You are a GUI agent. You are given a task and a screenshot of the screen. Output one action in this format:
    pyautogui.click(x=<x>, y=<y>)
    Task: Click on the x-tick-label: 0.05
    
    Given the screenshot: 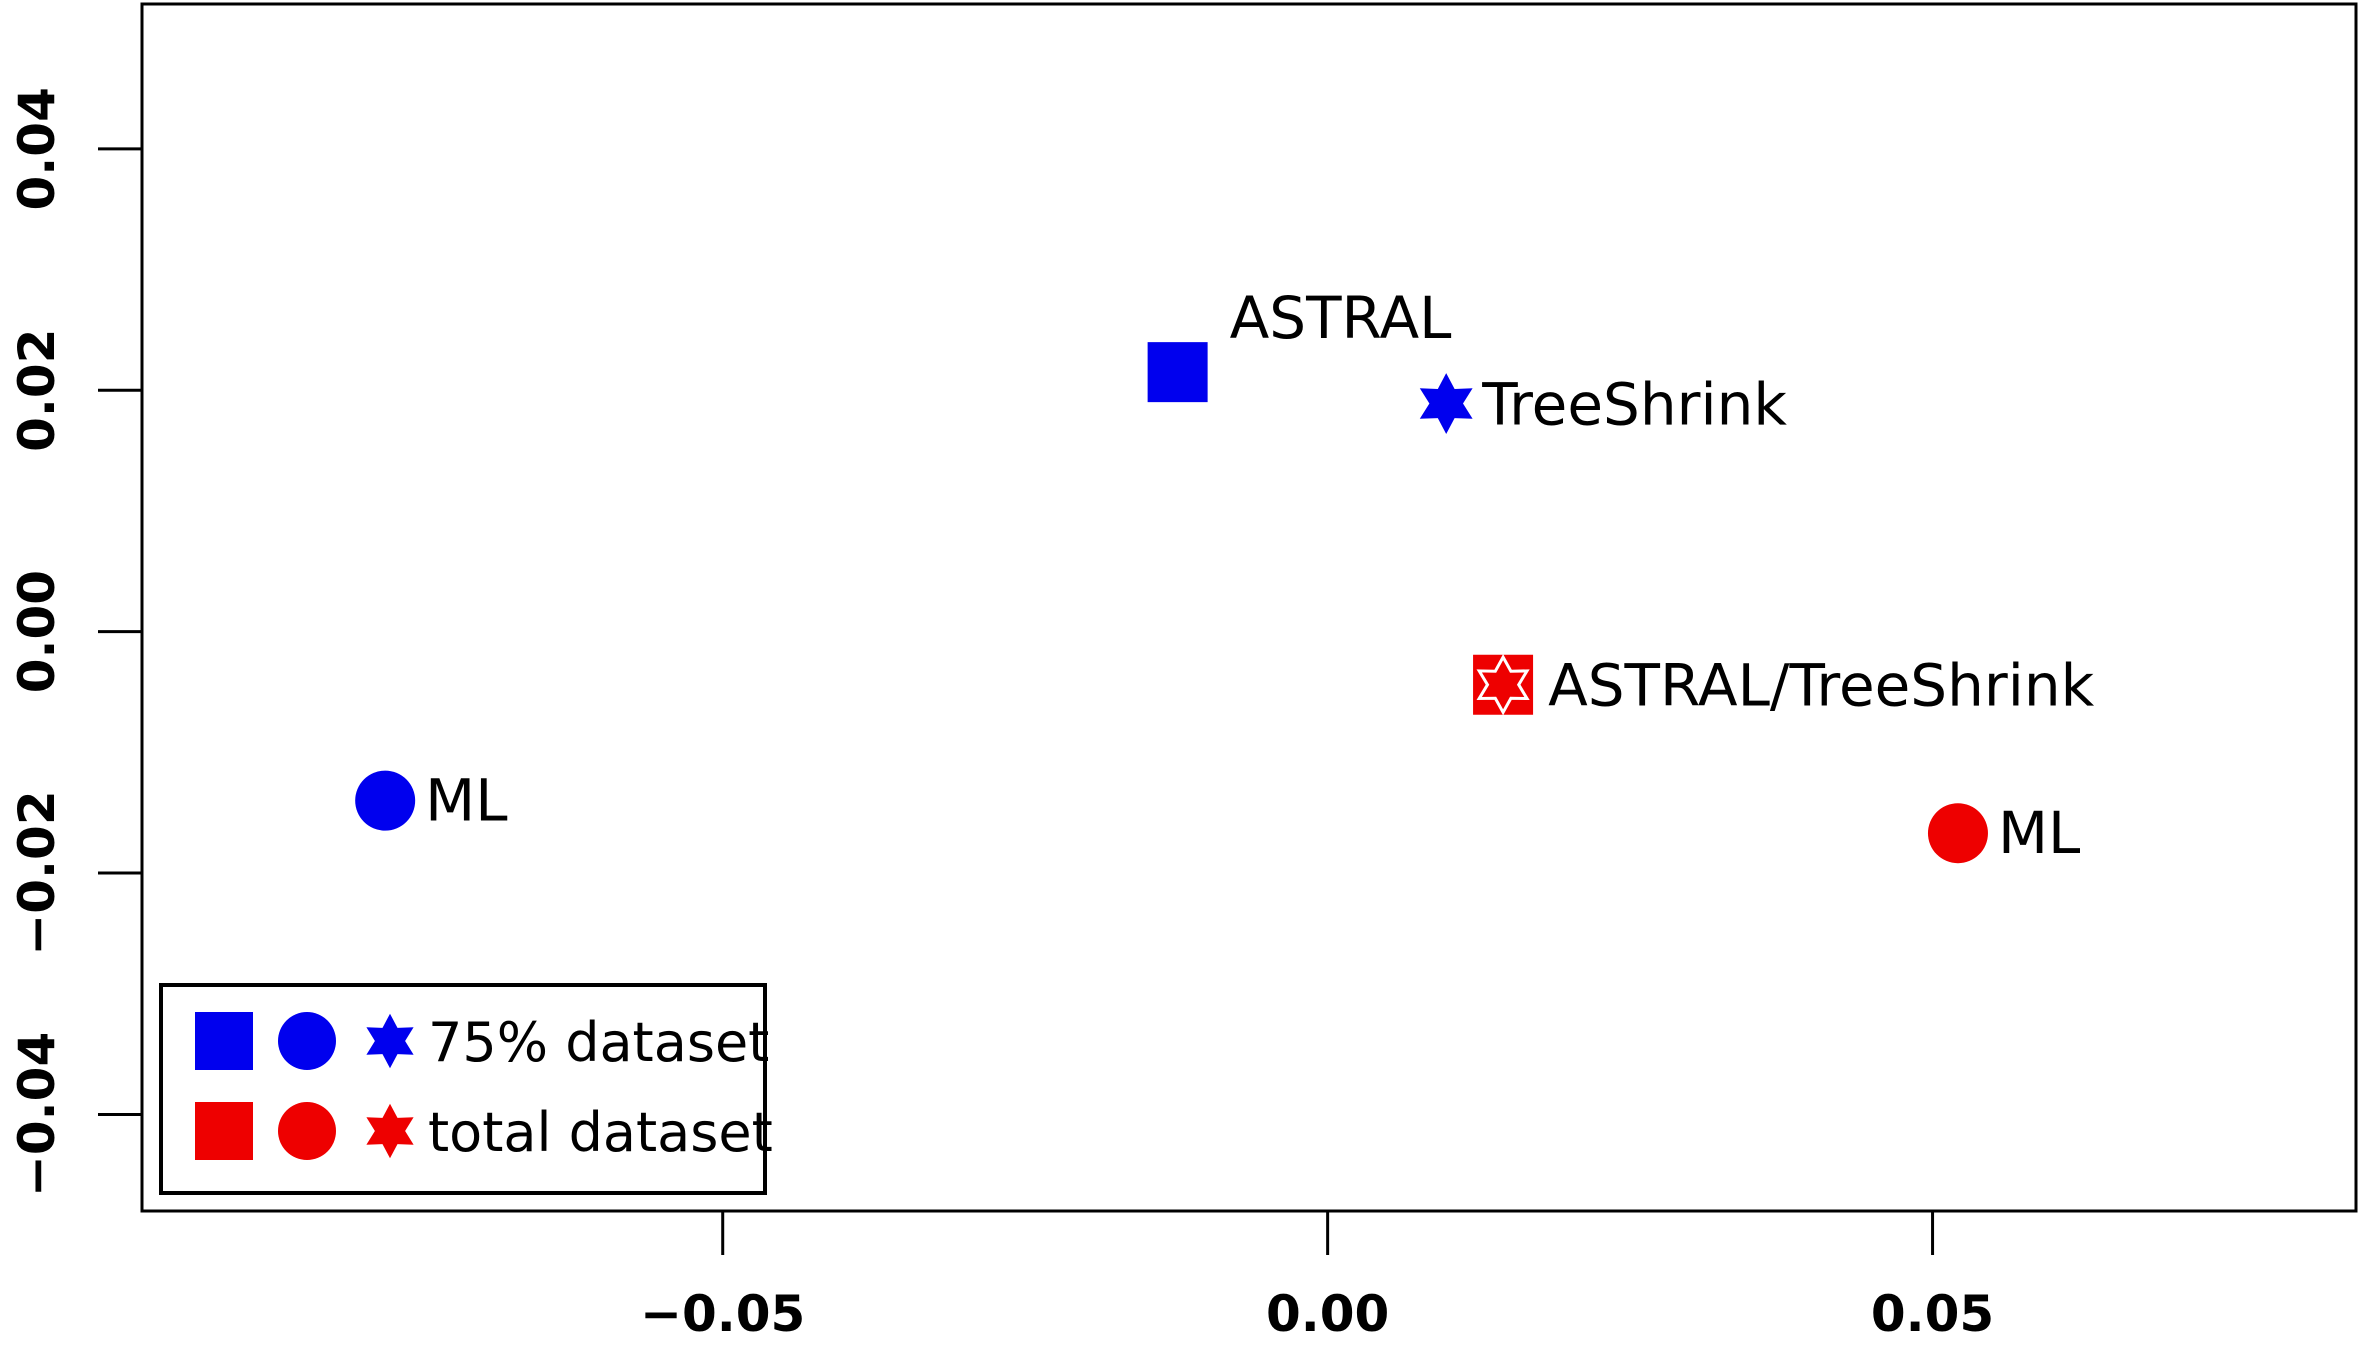 What is the action you would take?
    pyautogui.click(x=1932, y=1314)
    